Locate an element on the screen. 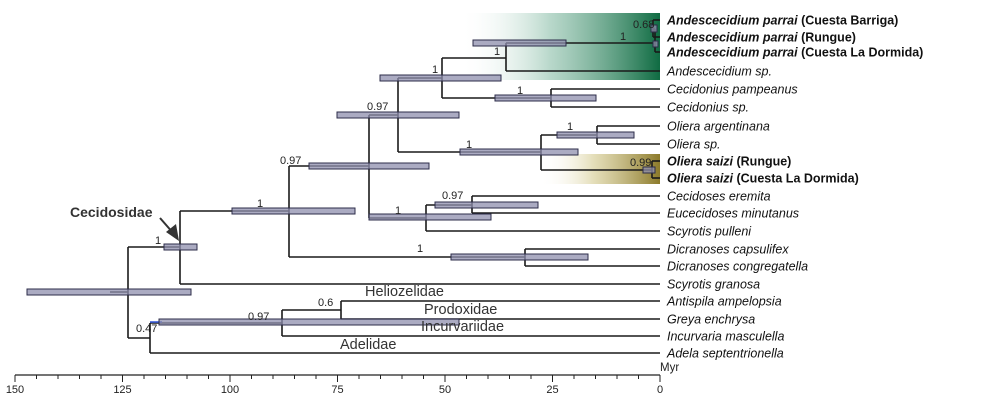  taxon-name: Antispila ampelopsia is located at coordinates (724, 302).